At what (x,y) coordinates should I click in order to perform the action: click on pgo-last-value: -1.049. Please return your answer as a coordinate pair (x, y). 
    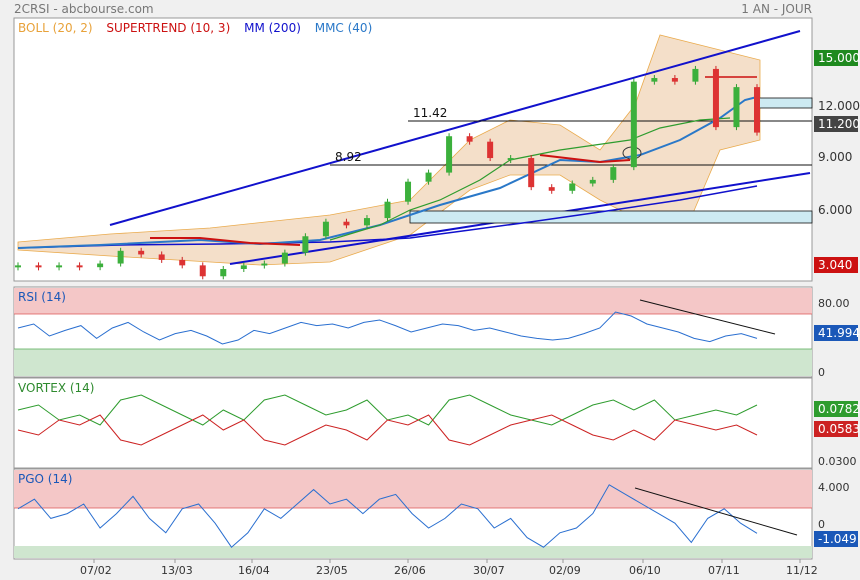
    Looking at the image, I should click on (837, 539).